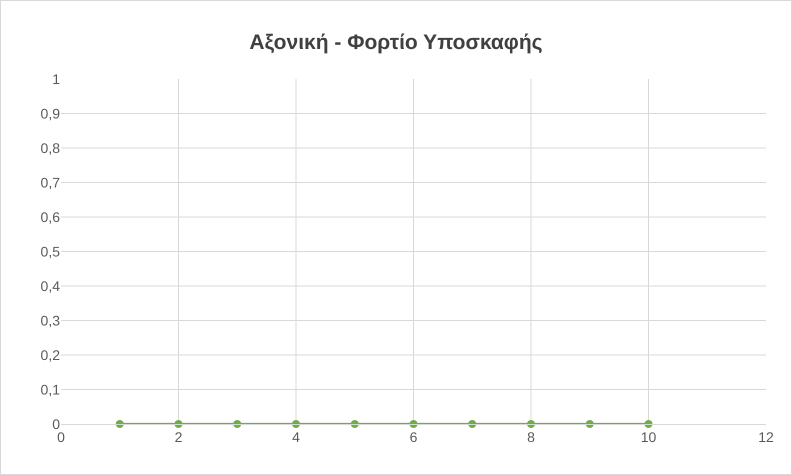 The width and height of the screenshot is (792, 475). What do you see at coordinates (50, 148) in the screenshot?
I see `y-tick-label: 0,8` at bounding box center [50, 148].